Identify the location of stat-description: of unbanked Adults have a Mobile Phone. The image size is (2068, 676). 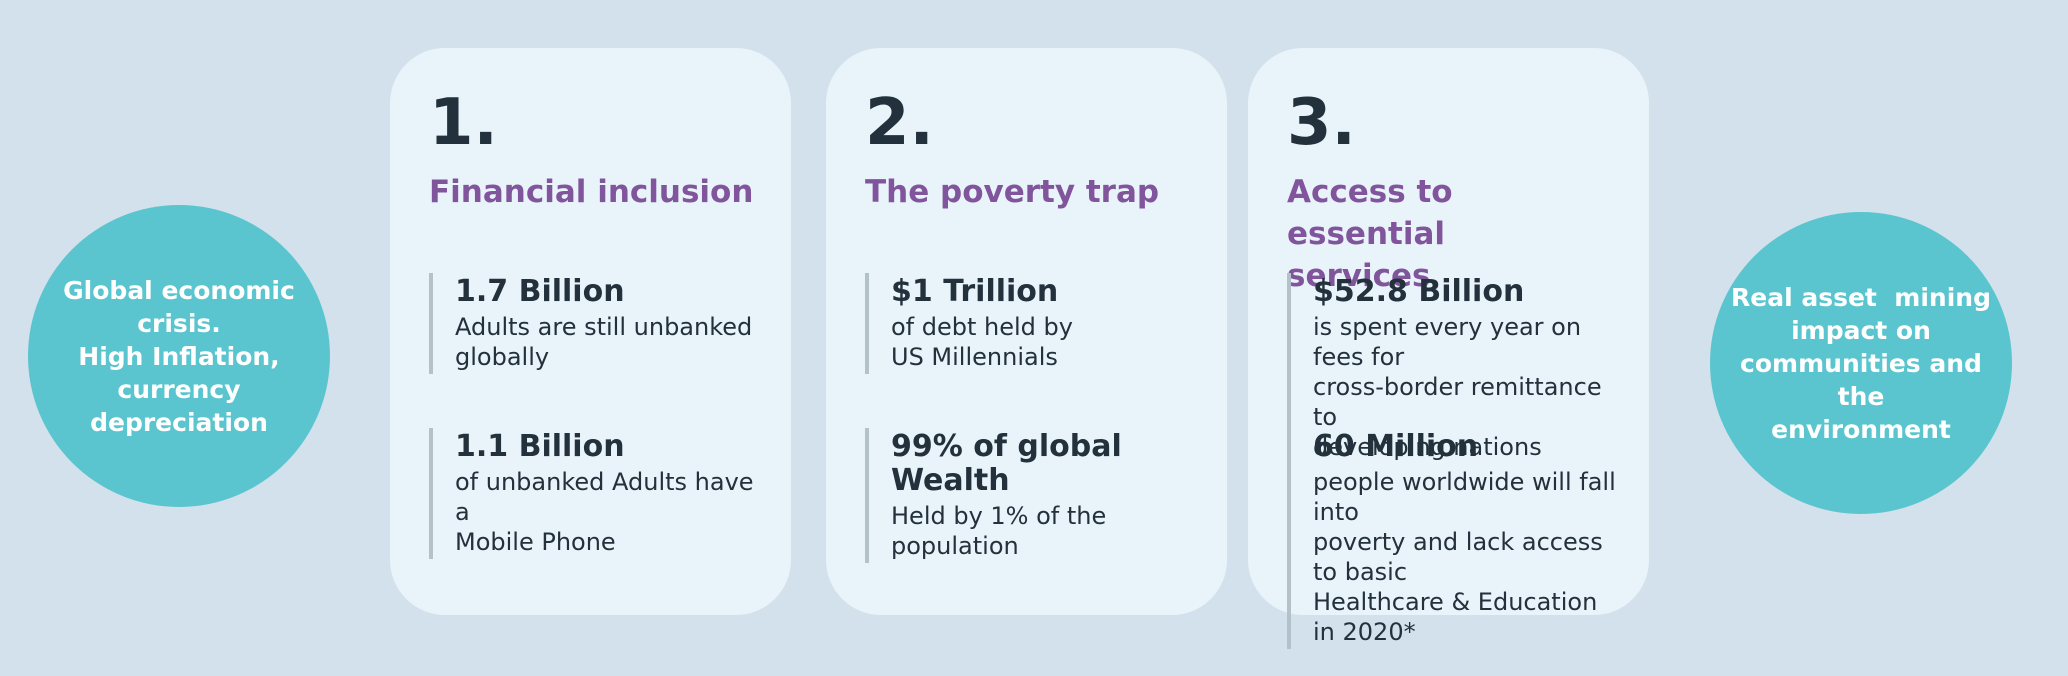
(604, 512).